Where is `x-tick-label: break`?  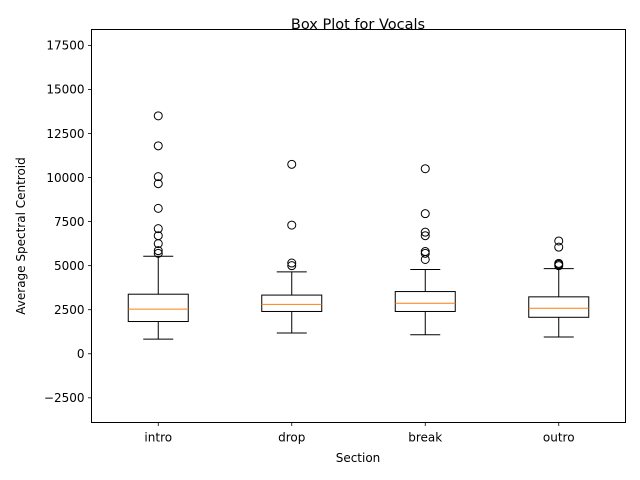
x-tick-label: break is located at coordinates (425, 438).